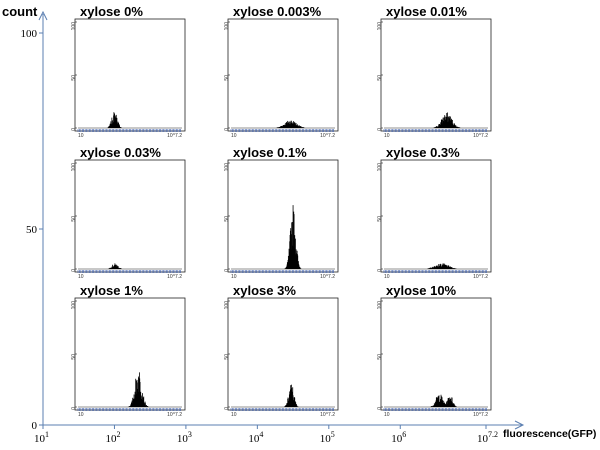  Describe the element at coordinates (112, 437) in the screenshot. I see `x-tick-label: 10²` at that location.